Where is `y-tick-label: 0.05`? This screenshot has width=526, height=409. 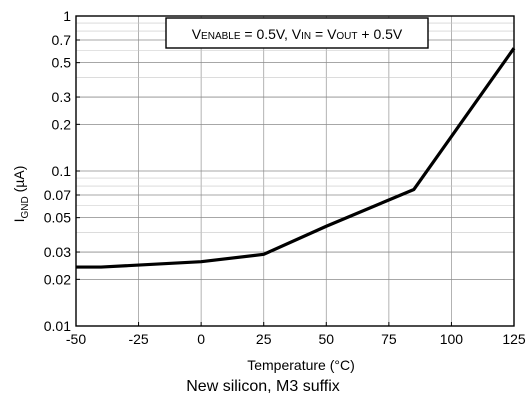 y-tick-label: 0.05 is located at coordinates (57, 218).